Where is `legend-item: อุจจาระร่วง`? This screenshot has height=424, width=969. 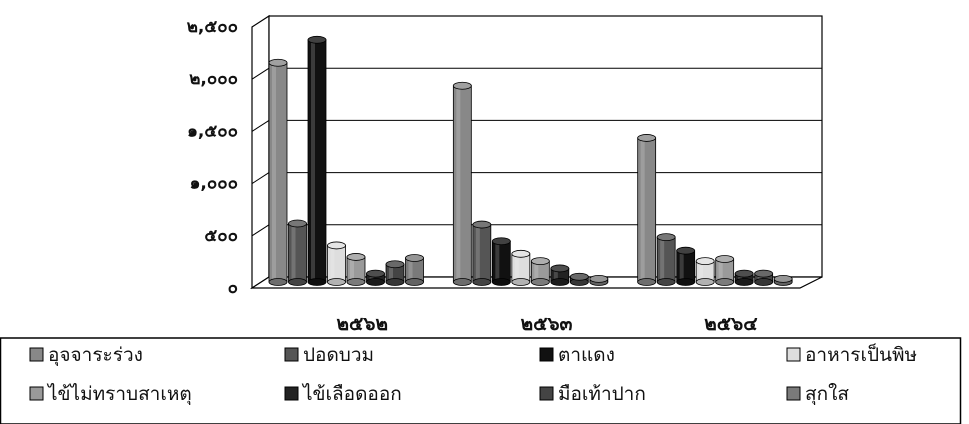 legend-item: อุจจาระร่วง is located at coordinates (86, 355).